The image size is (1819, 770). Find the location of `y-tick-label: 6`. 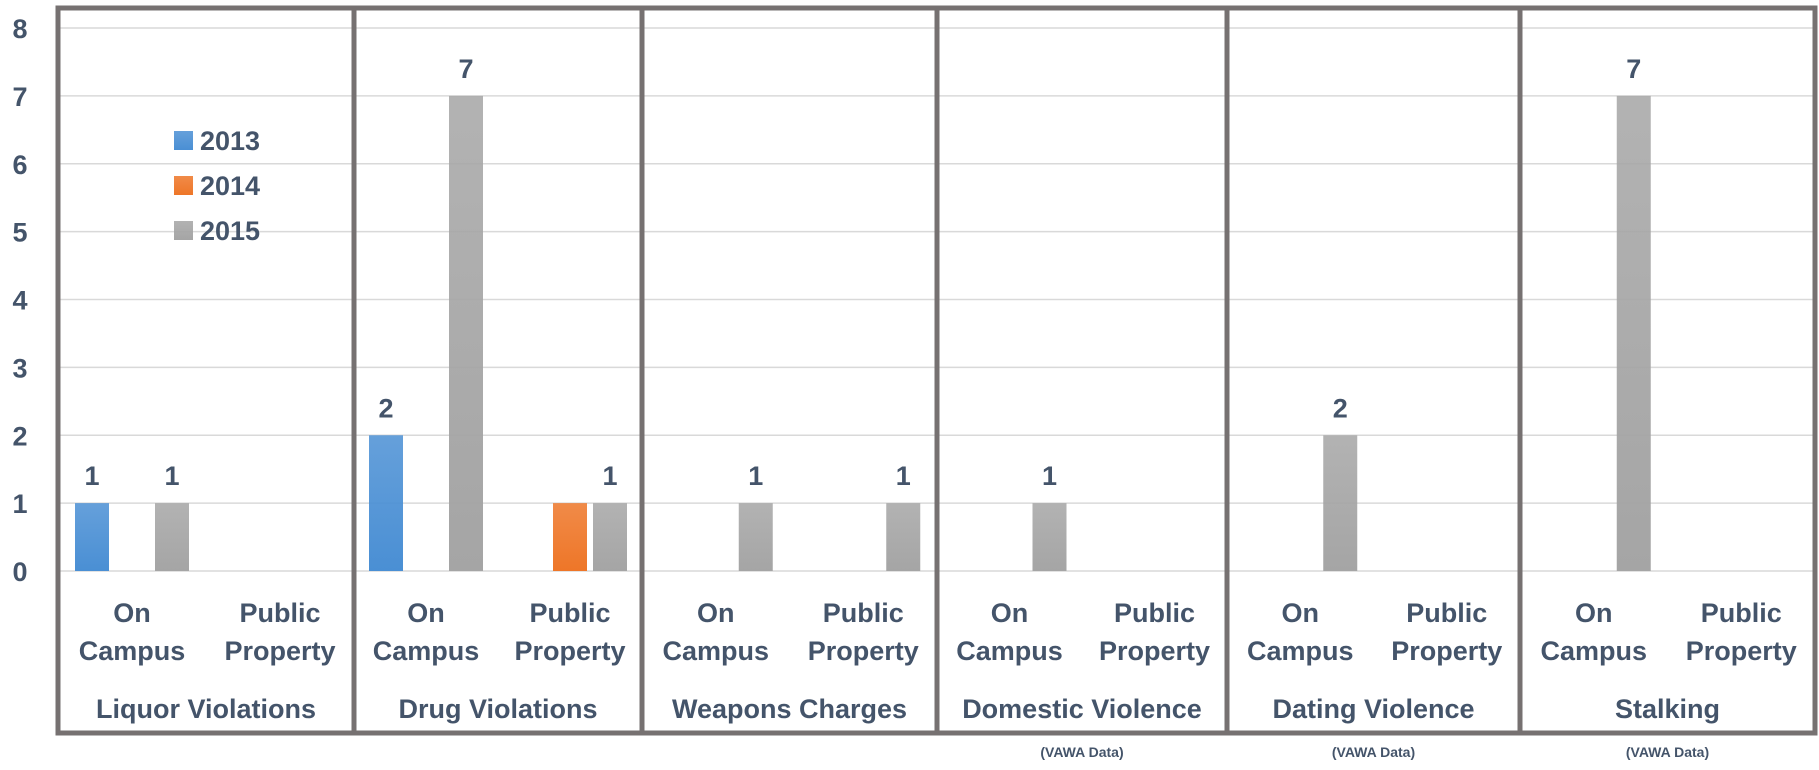

y-tick-label: 6 is located at coordinates (19, 165).